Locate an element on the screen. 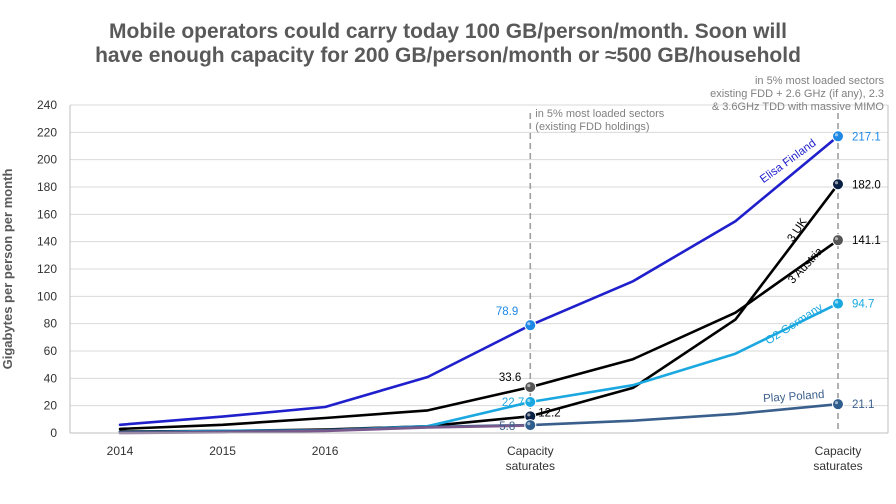  y-tick-label: 240 is located at coordinates (47, 105).